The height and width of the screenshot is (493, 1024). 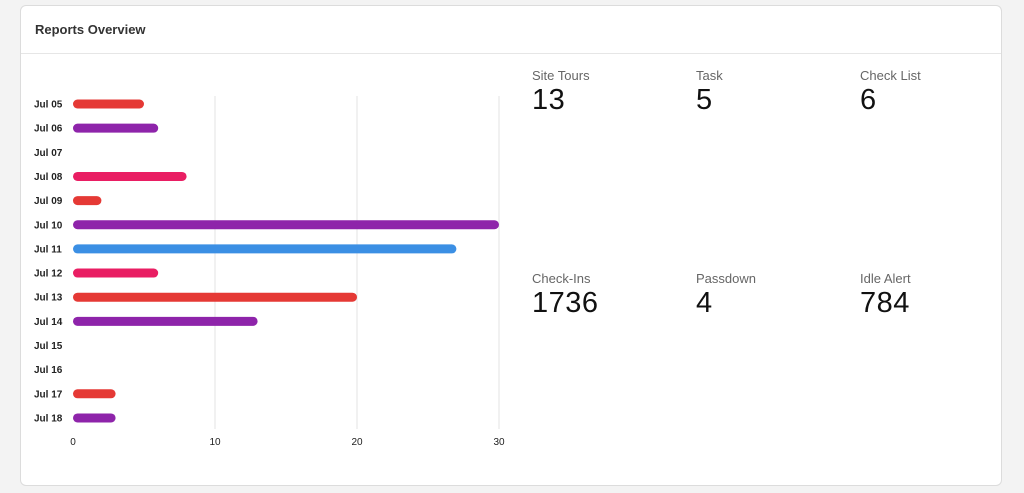 I want to click on stat-label: Idle Alert, so click(x=885, y=278).